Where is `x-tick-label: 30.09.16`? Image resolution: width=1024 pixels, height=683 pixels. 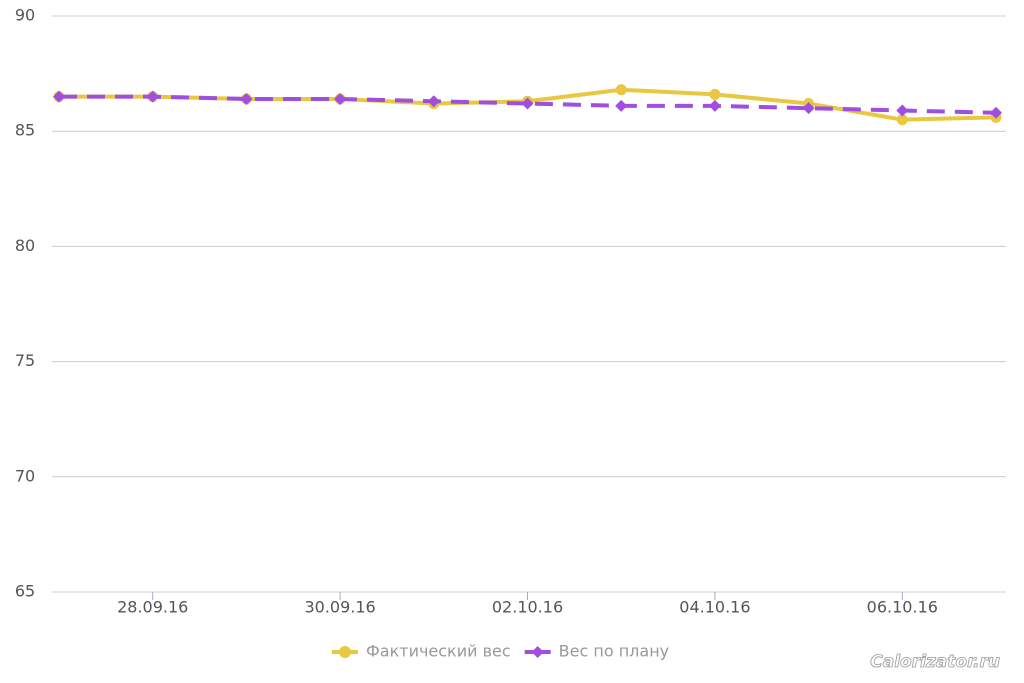
x-tick-label: 30.09.16 is located at coordinates (339, 607).